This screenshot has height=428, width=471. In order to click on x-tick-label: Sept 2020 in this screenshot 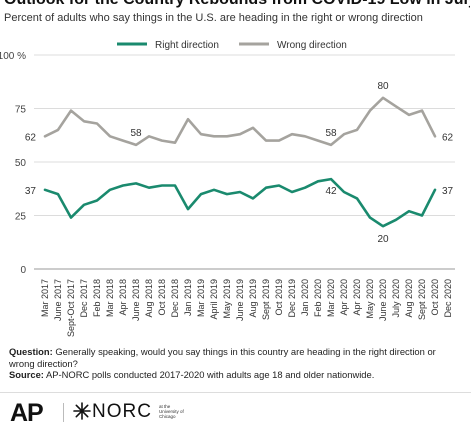, I will do `click(422, 299)`.